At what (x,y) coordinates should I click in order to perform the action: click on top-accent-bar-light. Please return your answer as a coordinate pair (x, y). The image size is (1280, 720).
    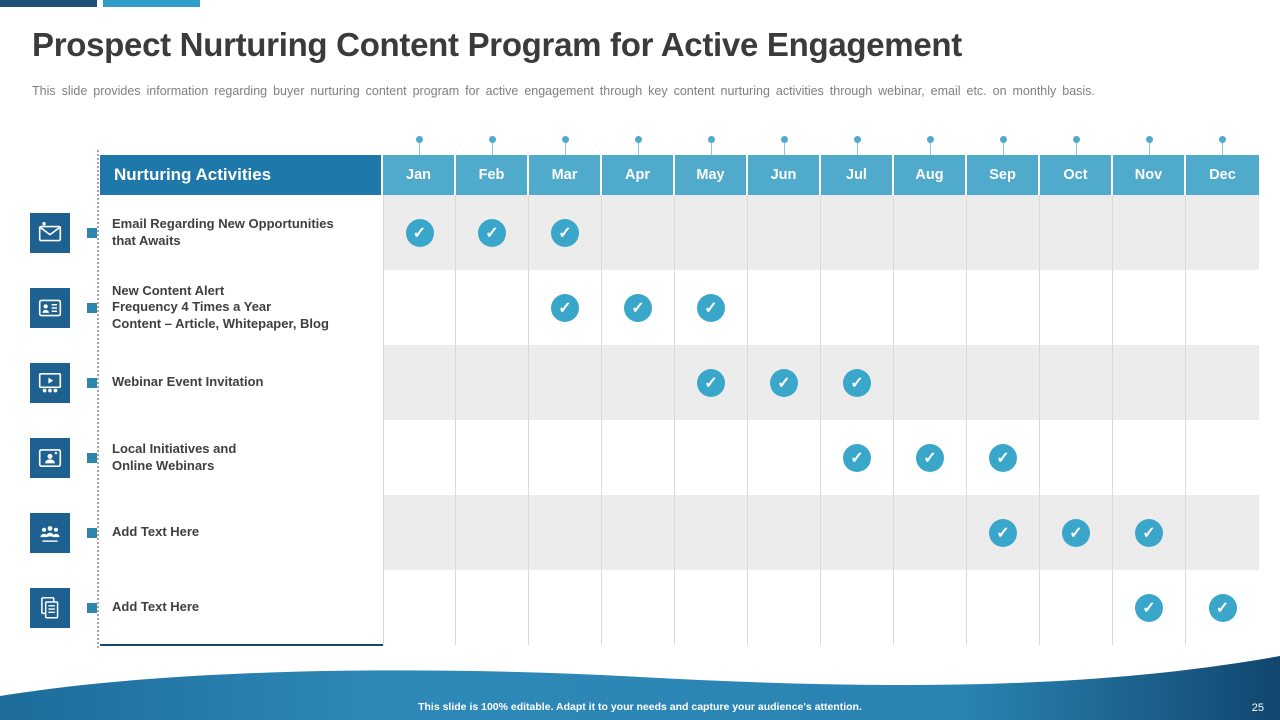
    Looking at the image, I should click on (151, 3).